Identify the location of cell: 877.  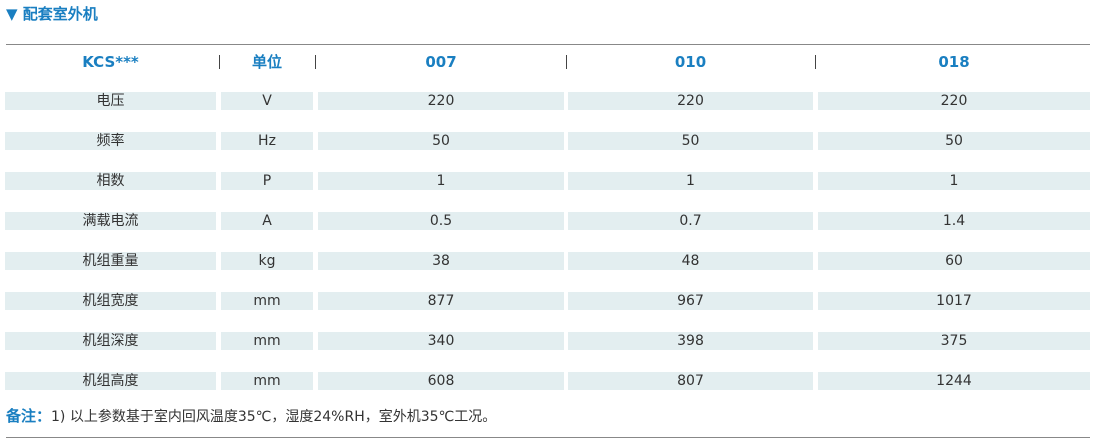
(441, 301).